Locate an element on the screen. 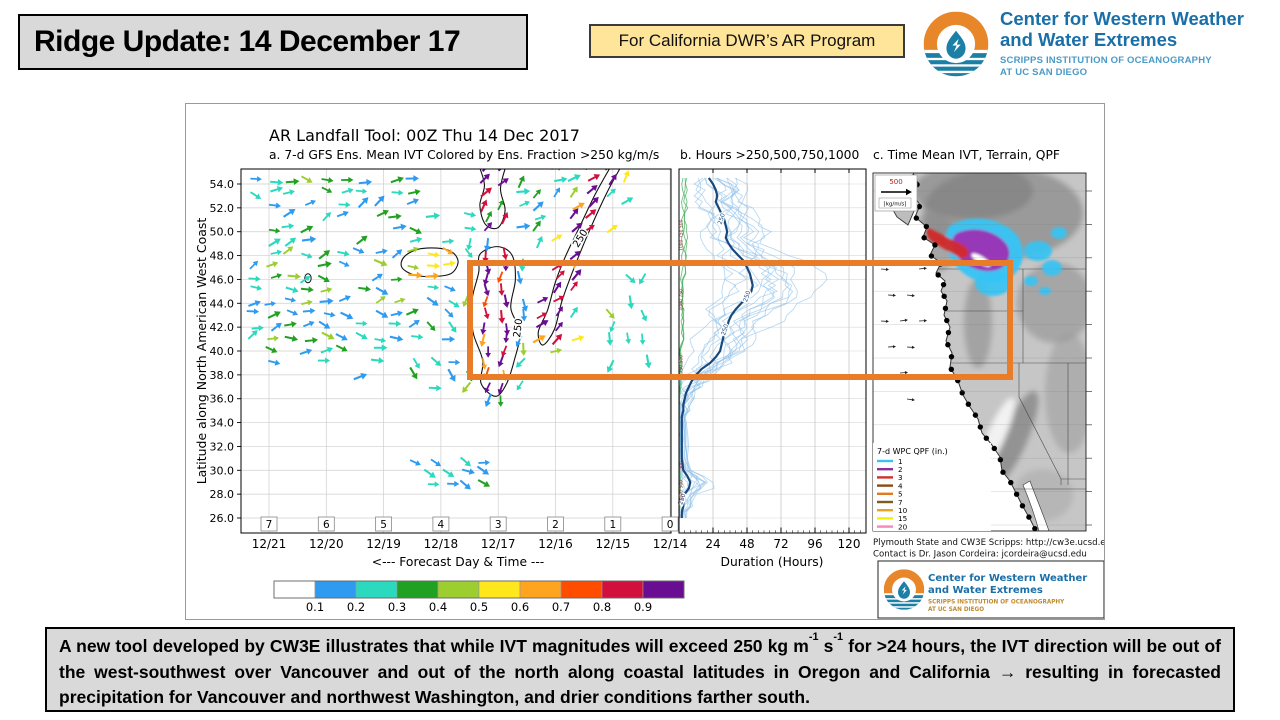 This screenshot has height=720, width=1280. colorbar-tick-label: 0.4 is located at coordinates (438, 607).